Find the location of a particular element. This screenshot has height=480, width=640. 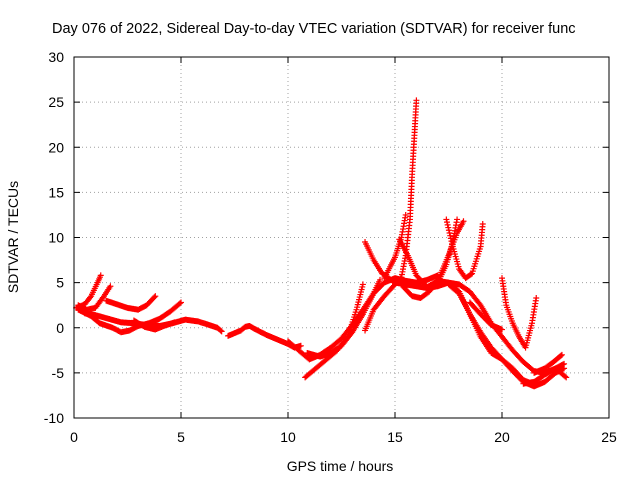

y-tick-label: 15 is located at coordinates (56, 192).